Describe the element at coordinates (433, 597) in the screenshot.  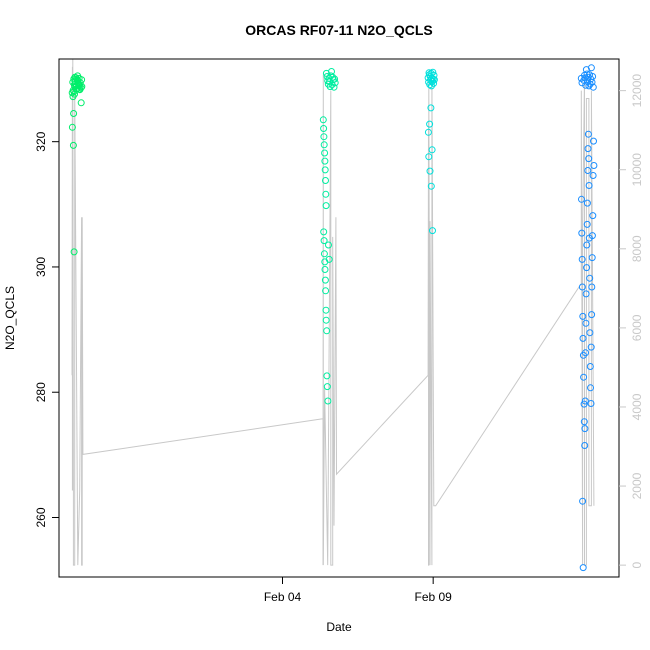
I see `x-tick-label: Feb 09` at that location.